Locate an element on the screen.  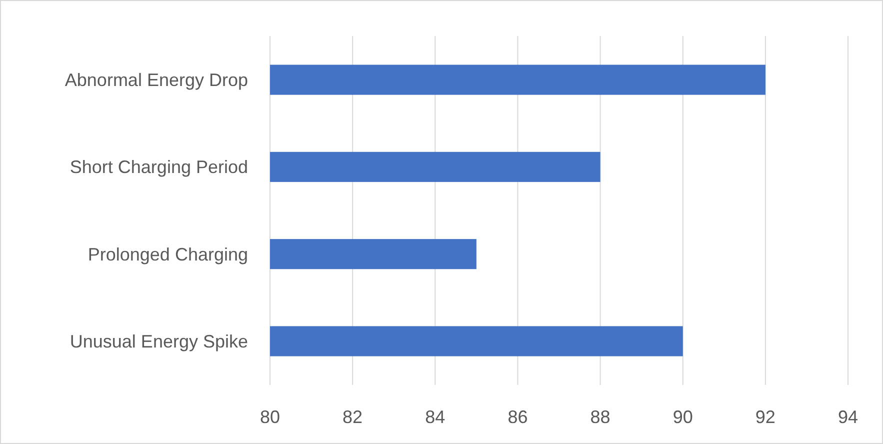
x-tick-label: 80 is located at coordinates (270, 417).